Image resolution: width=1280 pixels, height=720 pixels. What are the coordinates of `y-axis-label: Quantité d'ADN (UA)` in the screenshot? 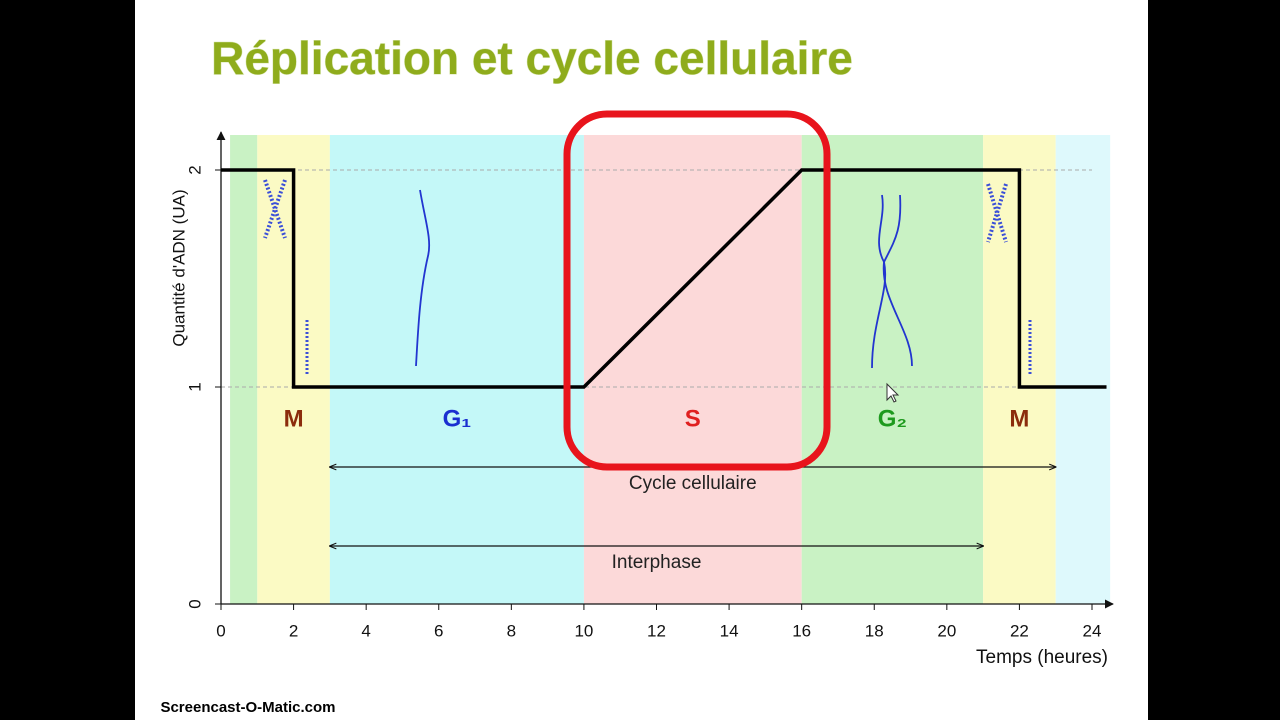 It's located at (178, 267).